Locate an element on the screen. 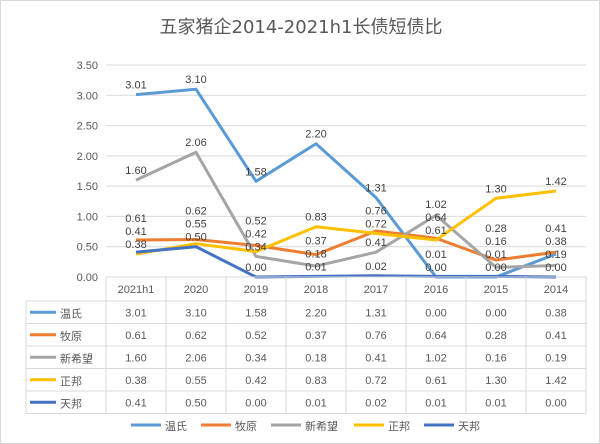 The image size is (600, 444). data-label: 0.76 is located at coordinates (375, 211).